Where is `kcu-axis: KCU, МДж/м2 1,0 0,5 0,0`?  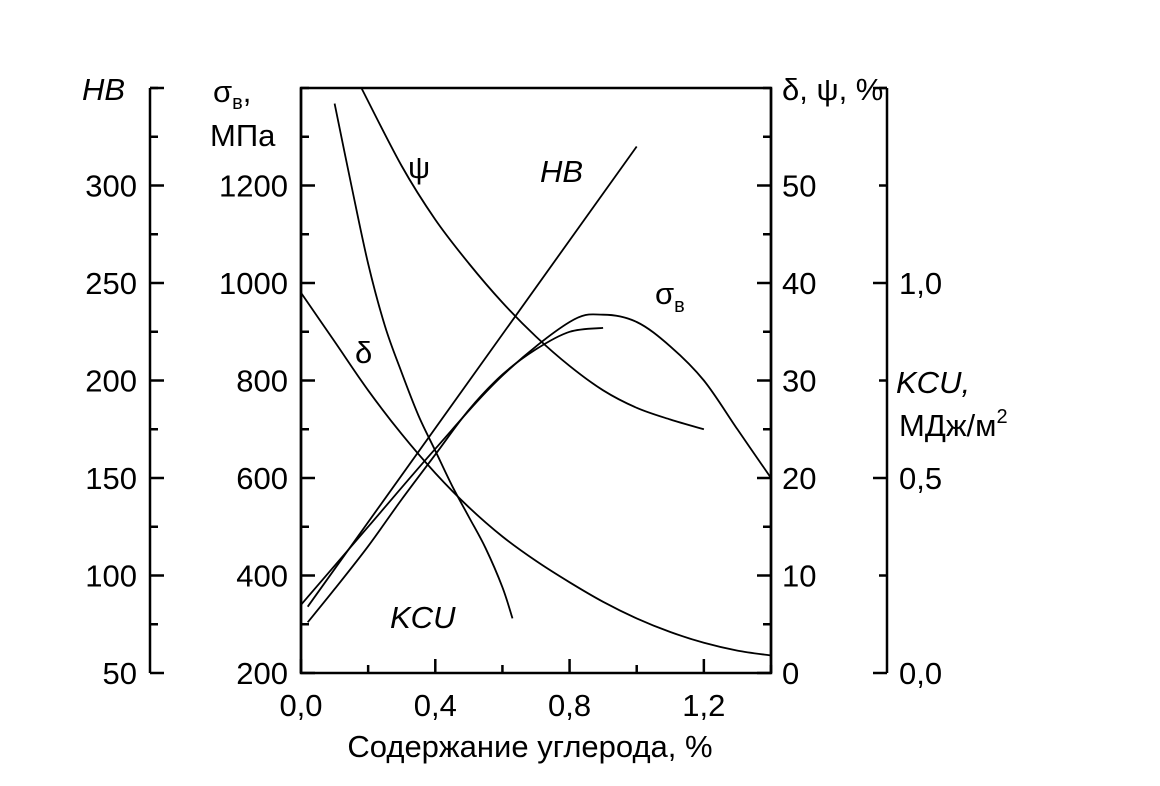
kcu-axis: KCU, МДж/м2 1,0 0,5 0,0 is located at coordinates (940, 388).